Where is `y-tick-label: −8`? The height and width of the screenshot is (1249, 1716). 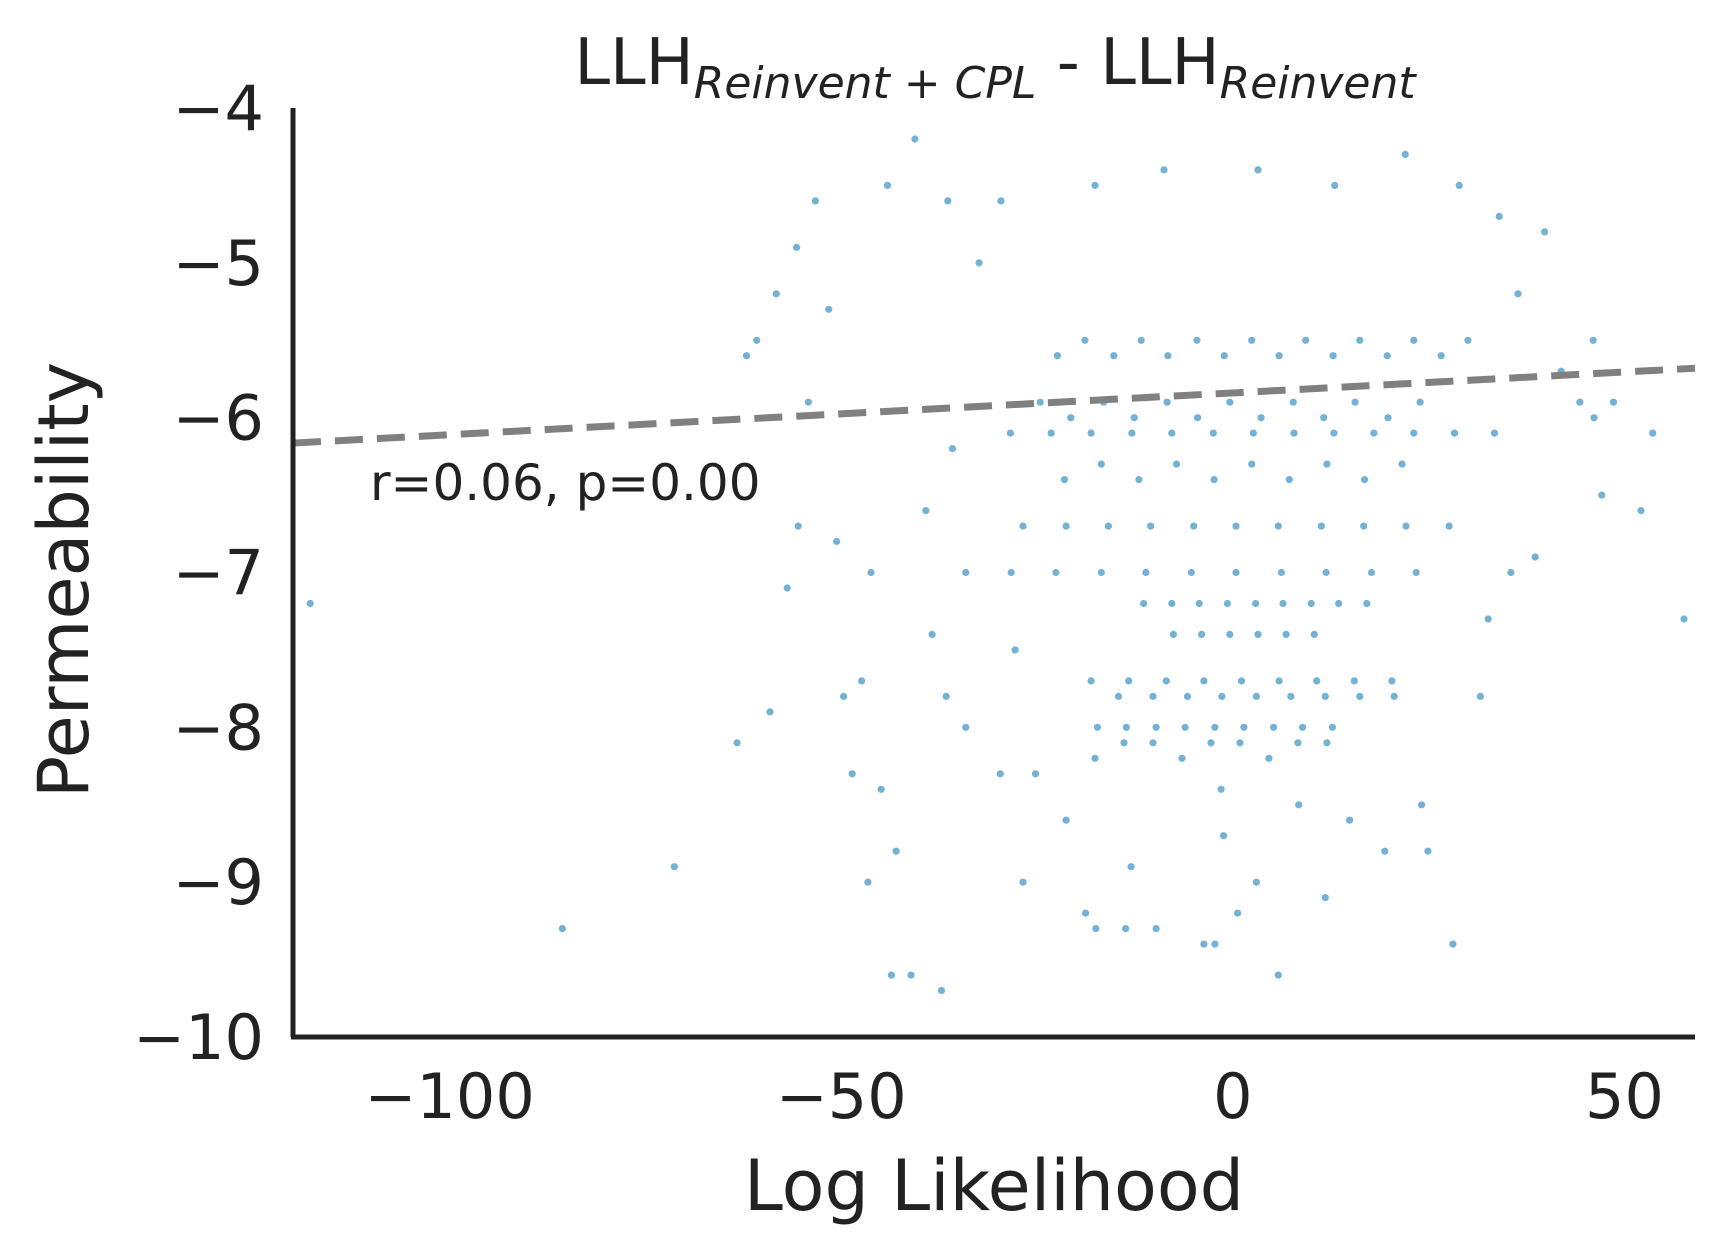 y-tick-label: −8 is located at coordinates (218, 727).